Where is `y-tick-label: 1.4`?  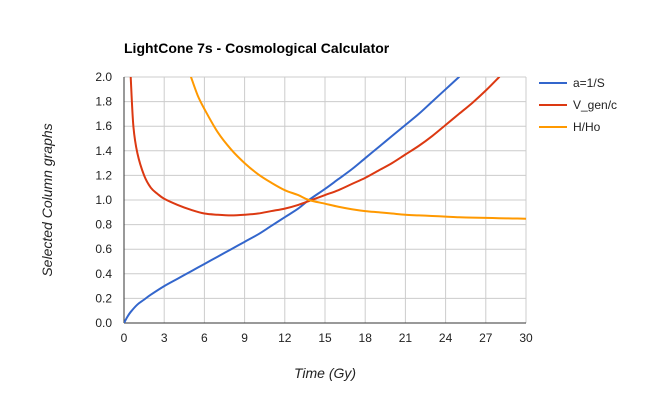
y-tick-label: 1.4 is located at coordinates (103, 151).